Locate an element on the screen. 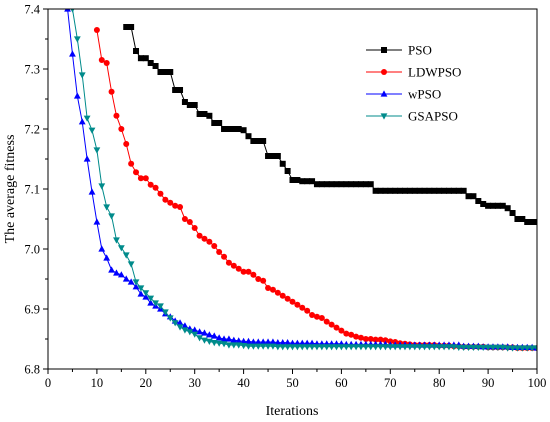  x-tick-label: 50 is located at coordinates (292, 383).